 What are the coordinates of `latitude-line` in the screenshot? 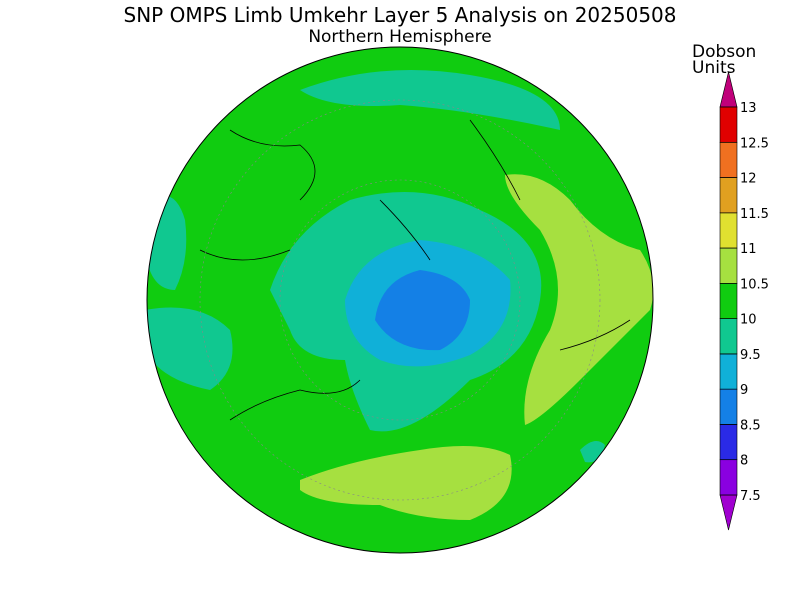 It's located at (400, 300).